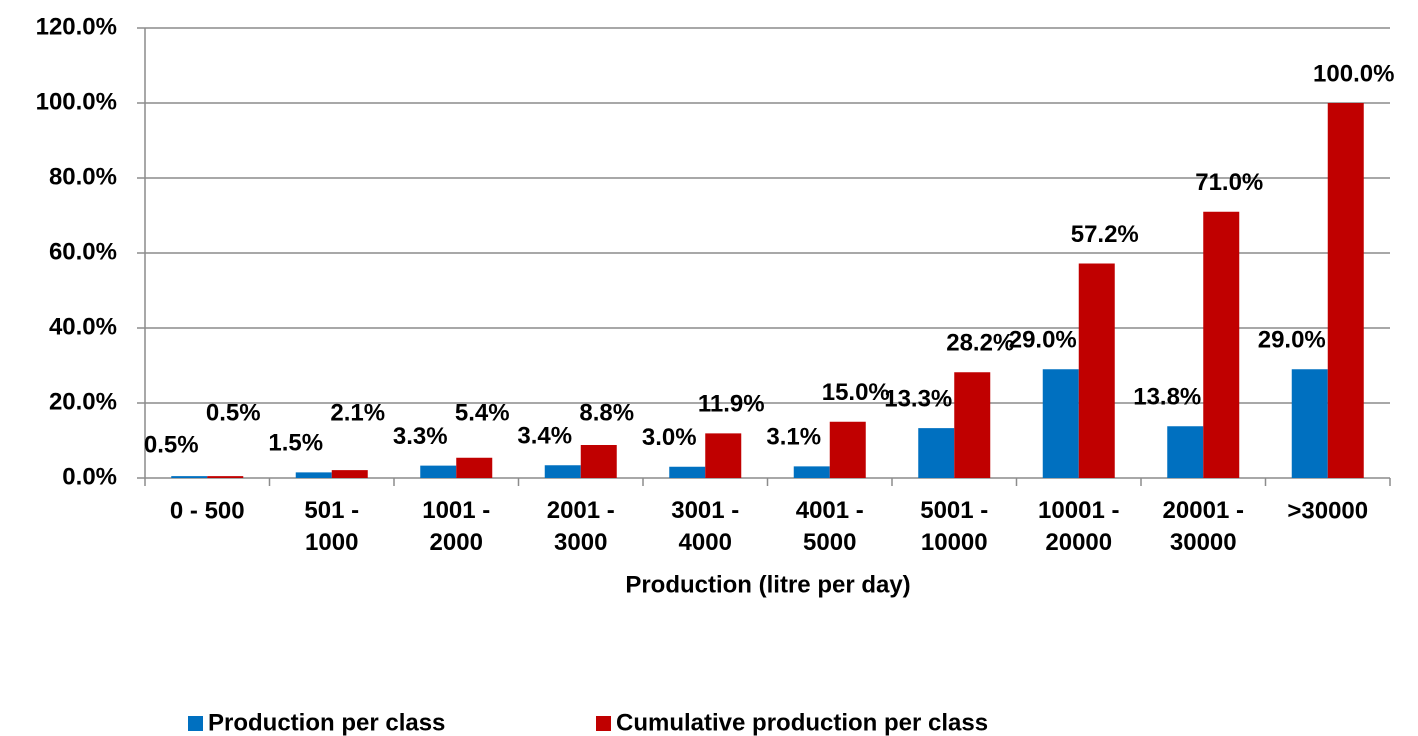 The image size is (1418, 736). What do you see at coordinates (856, 392) in the screenshot?
I see `data-label: 15.0%` at bounding box center [856, 392].